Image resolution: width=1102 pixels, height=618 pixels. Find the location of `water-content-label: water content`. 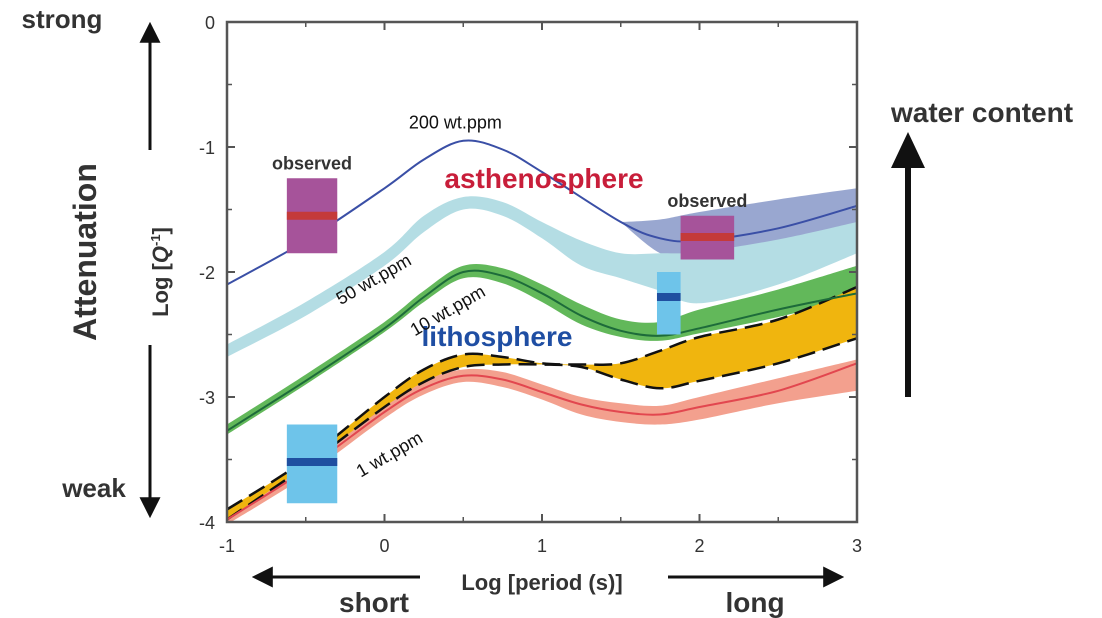

water-content-label: water content is located at coordinates (981, 112).